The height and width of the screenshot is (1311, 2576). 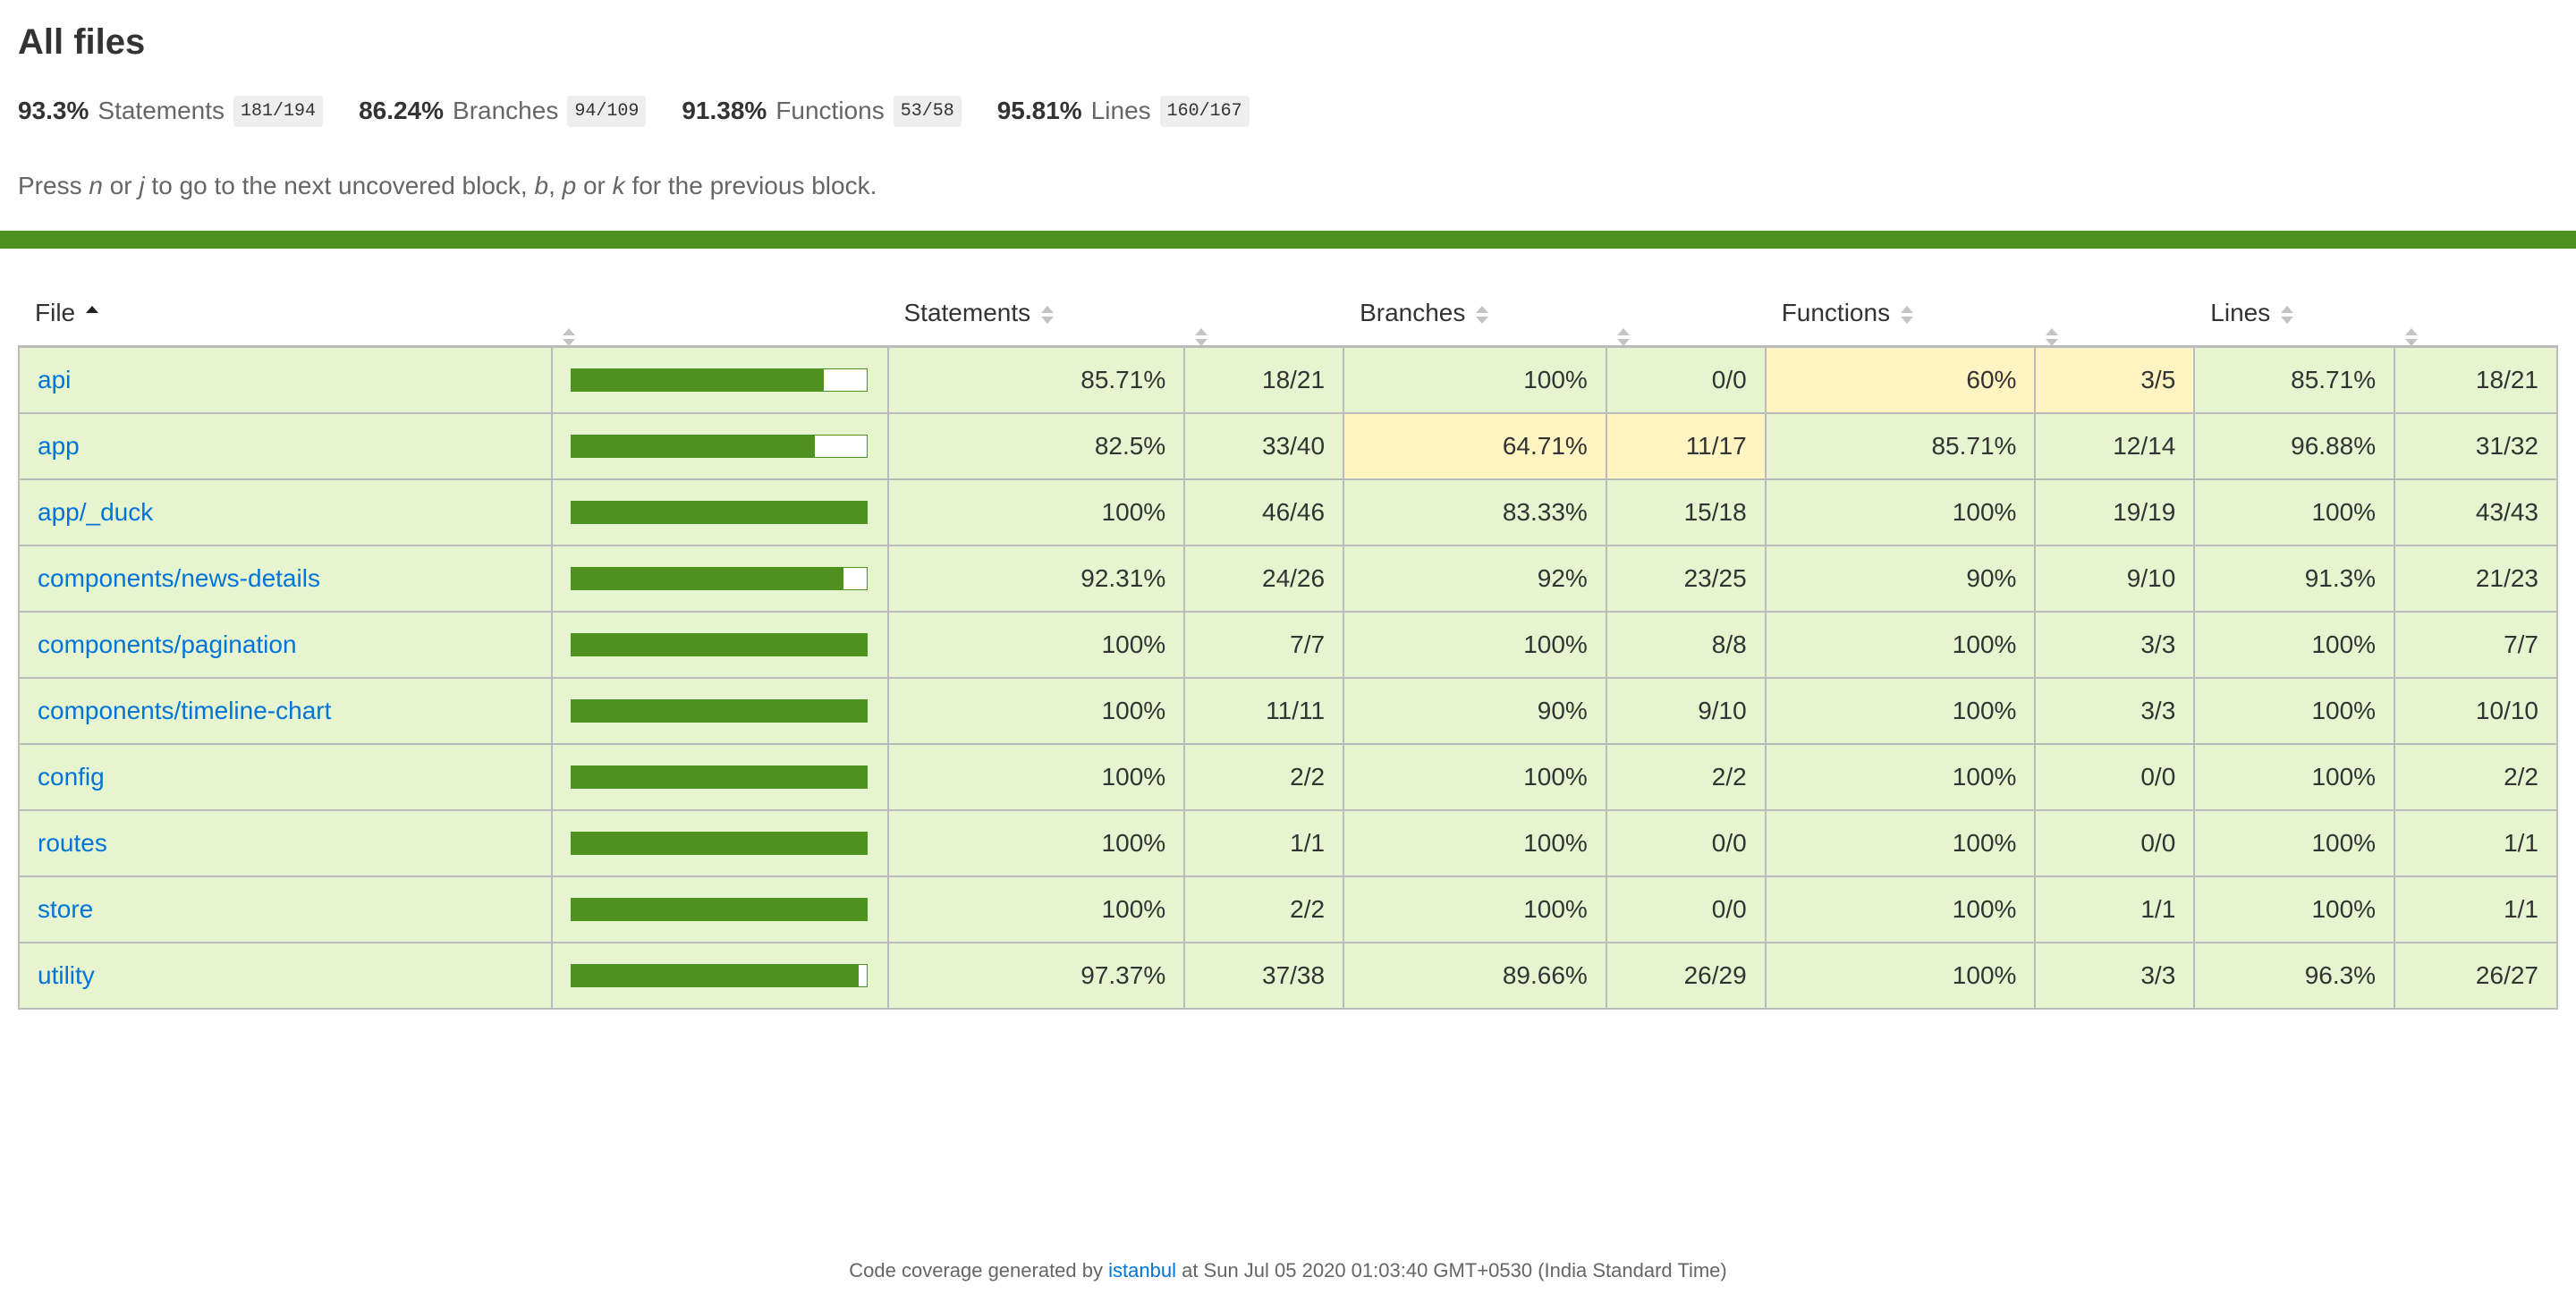 What do you see at coordinates (285, 379) in the screenshot?
I see `file-cell: api` at bounding box center [285, 379].